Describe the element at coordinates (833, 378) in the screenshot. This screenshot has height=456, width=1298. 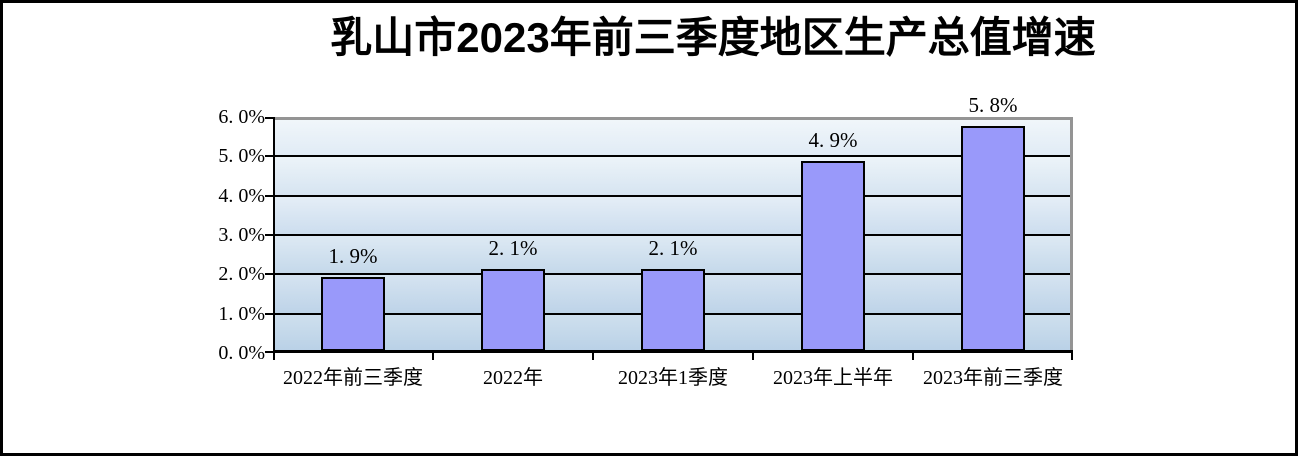
I see `x-axis-label: 2023年上半年` at that location.